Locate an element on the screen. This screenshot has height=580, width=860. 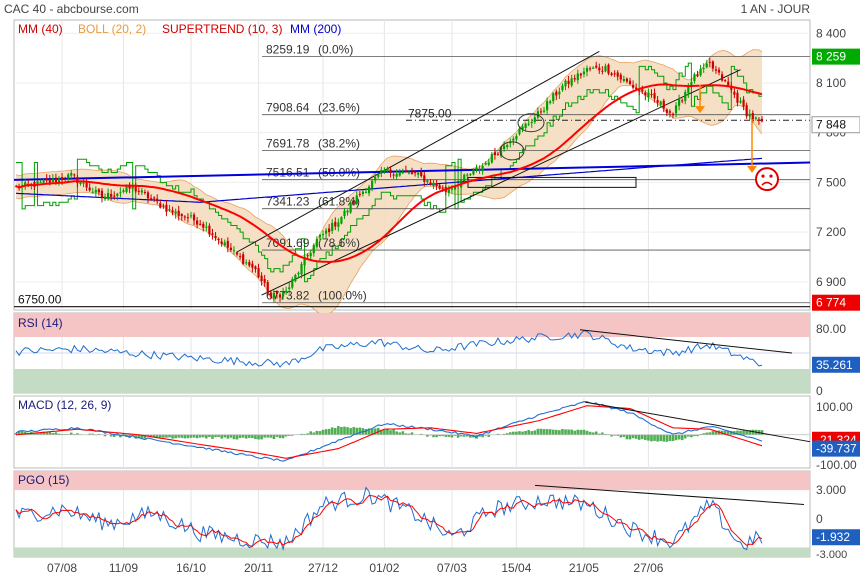
y-tick-label: 8 400 is located at coordinates (831, 33).